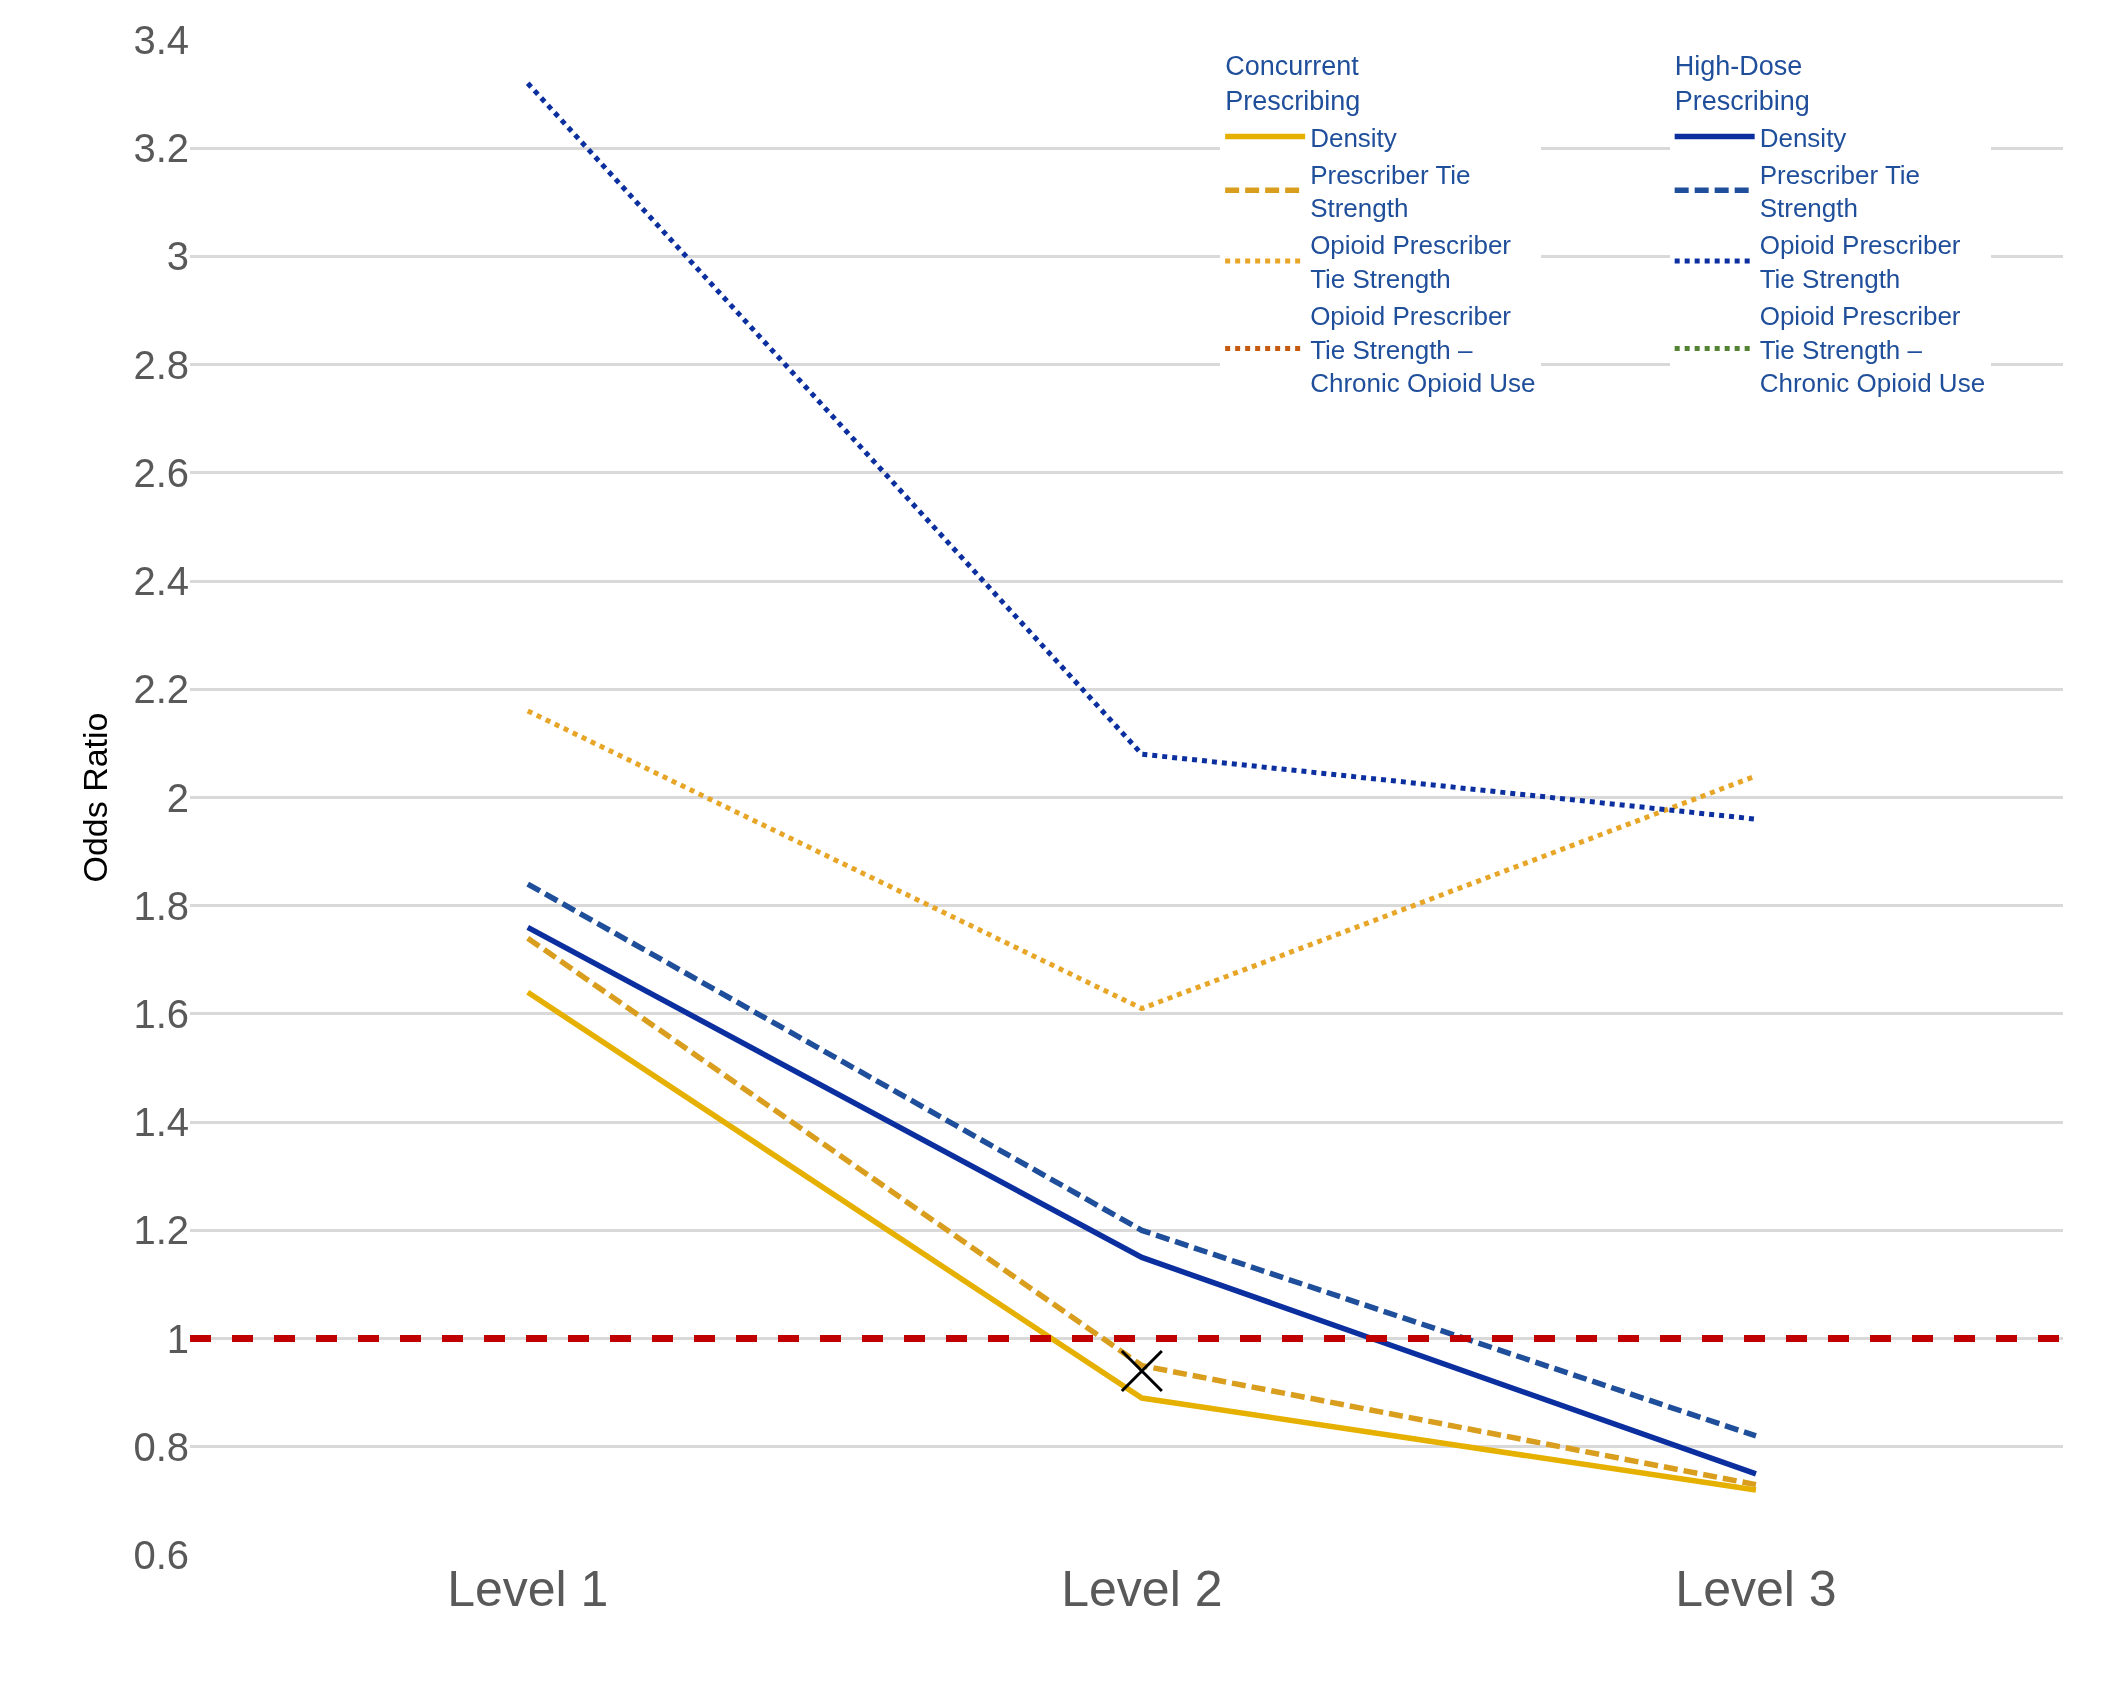  What do you see at coordinates (161, 1230) in the screenshot?
I see `y-tick-label: 1.2` at bounding box center [161, 1230].